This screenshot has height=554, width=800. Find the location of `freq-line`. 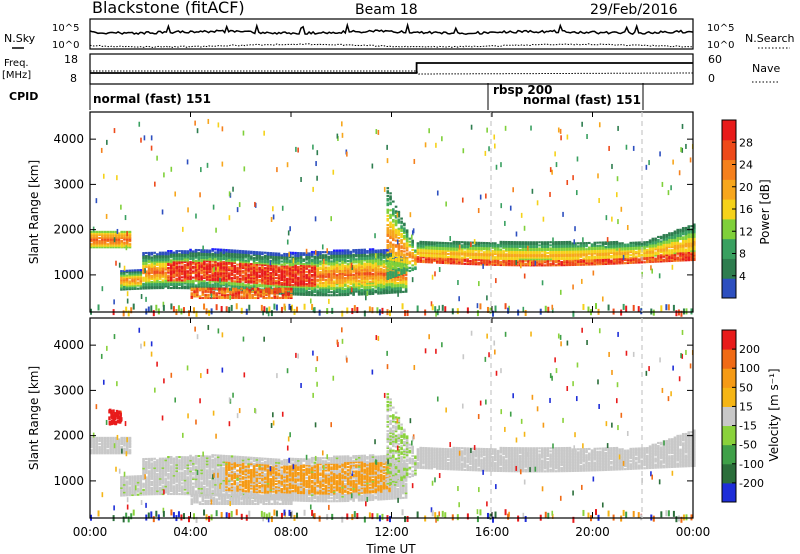

freq-line is located at coordinates (391, 68).